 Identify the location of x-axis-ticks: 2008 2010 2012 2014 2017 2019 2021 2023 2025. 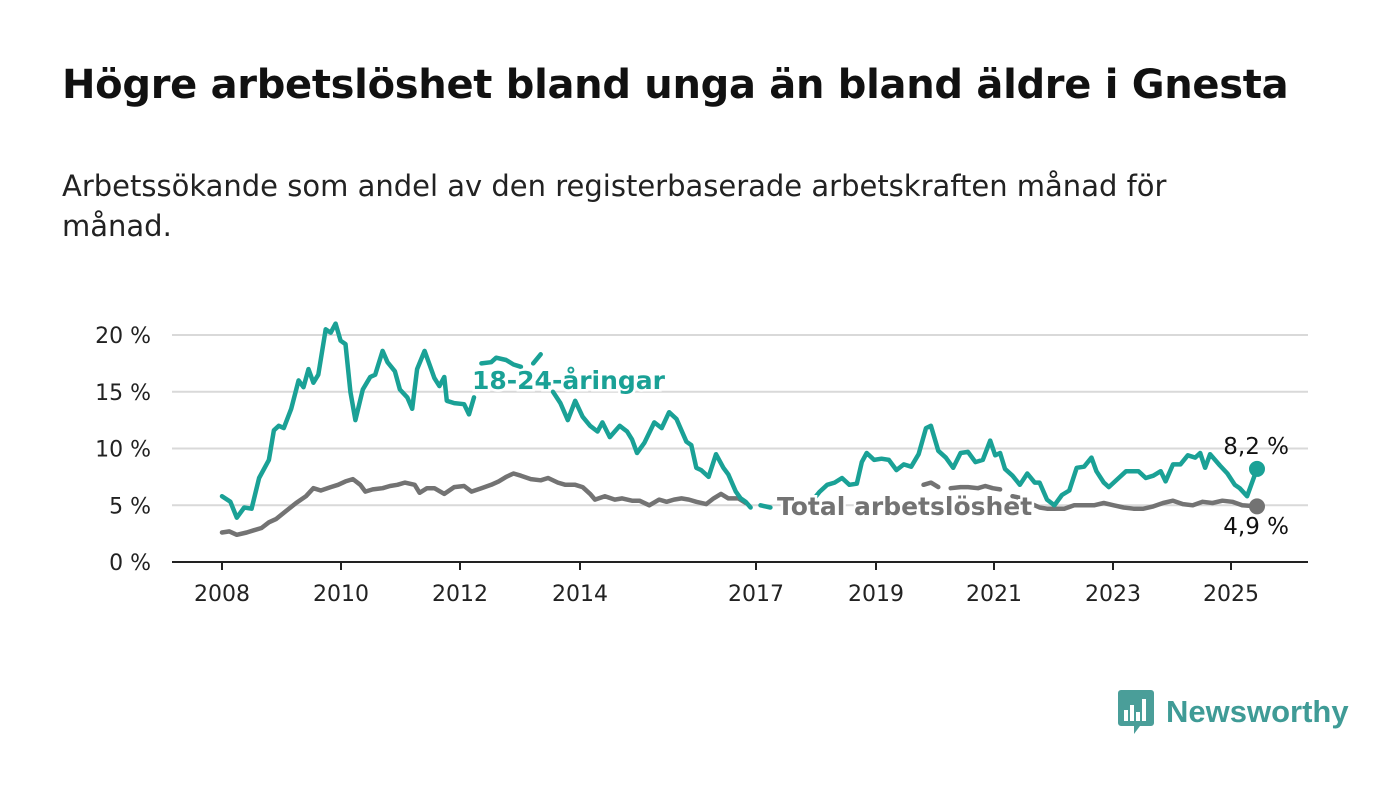
(726, 584).